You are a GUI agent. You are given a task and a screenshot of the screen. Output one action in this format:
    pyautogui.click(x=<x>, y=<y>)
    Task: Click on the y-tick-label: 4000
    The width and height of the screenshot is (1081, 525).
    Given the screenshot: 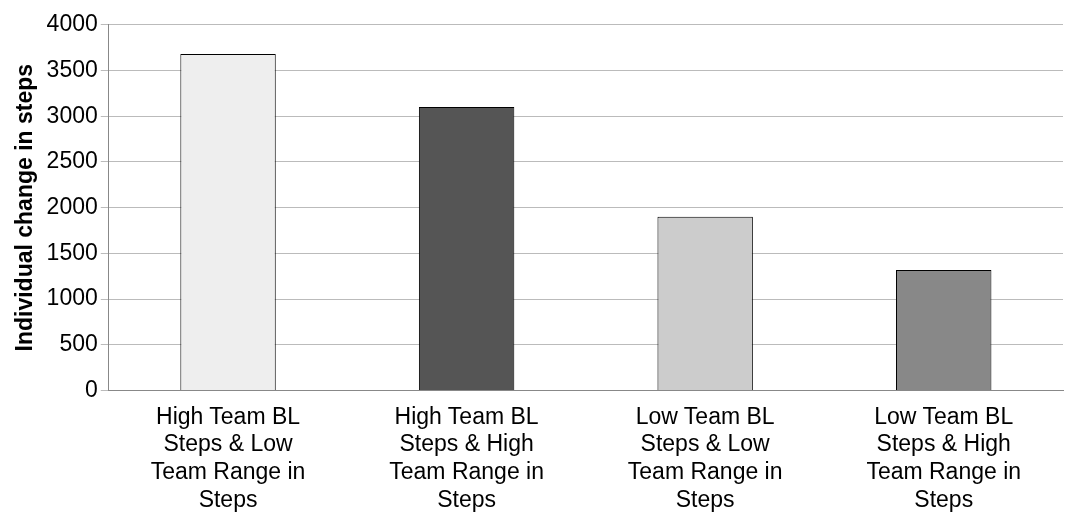 What is the action you would take?
    pyautogui.click(x=72, y=23)
    